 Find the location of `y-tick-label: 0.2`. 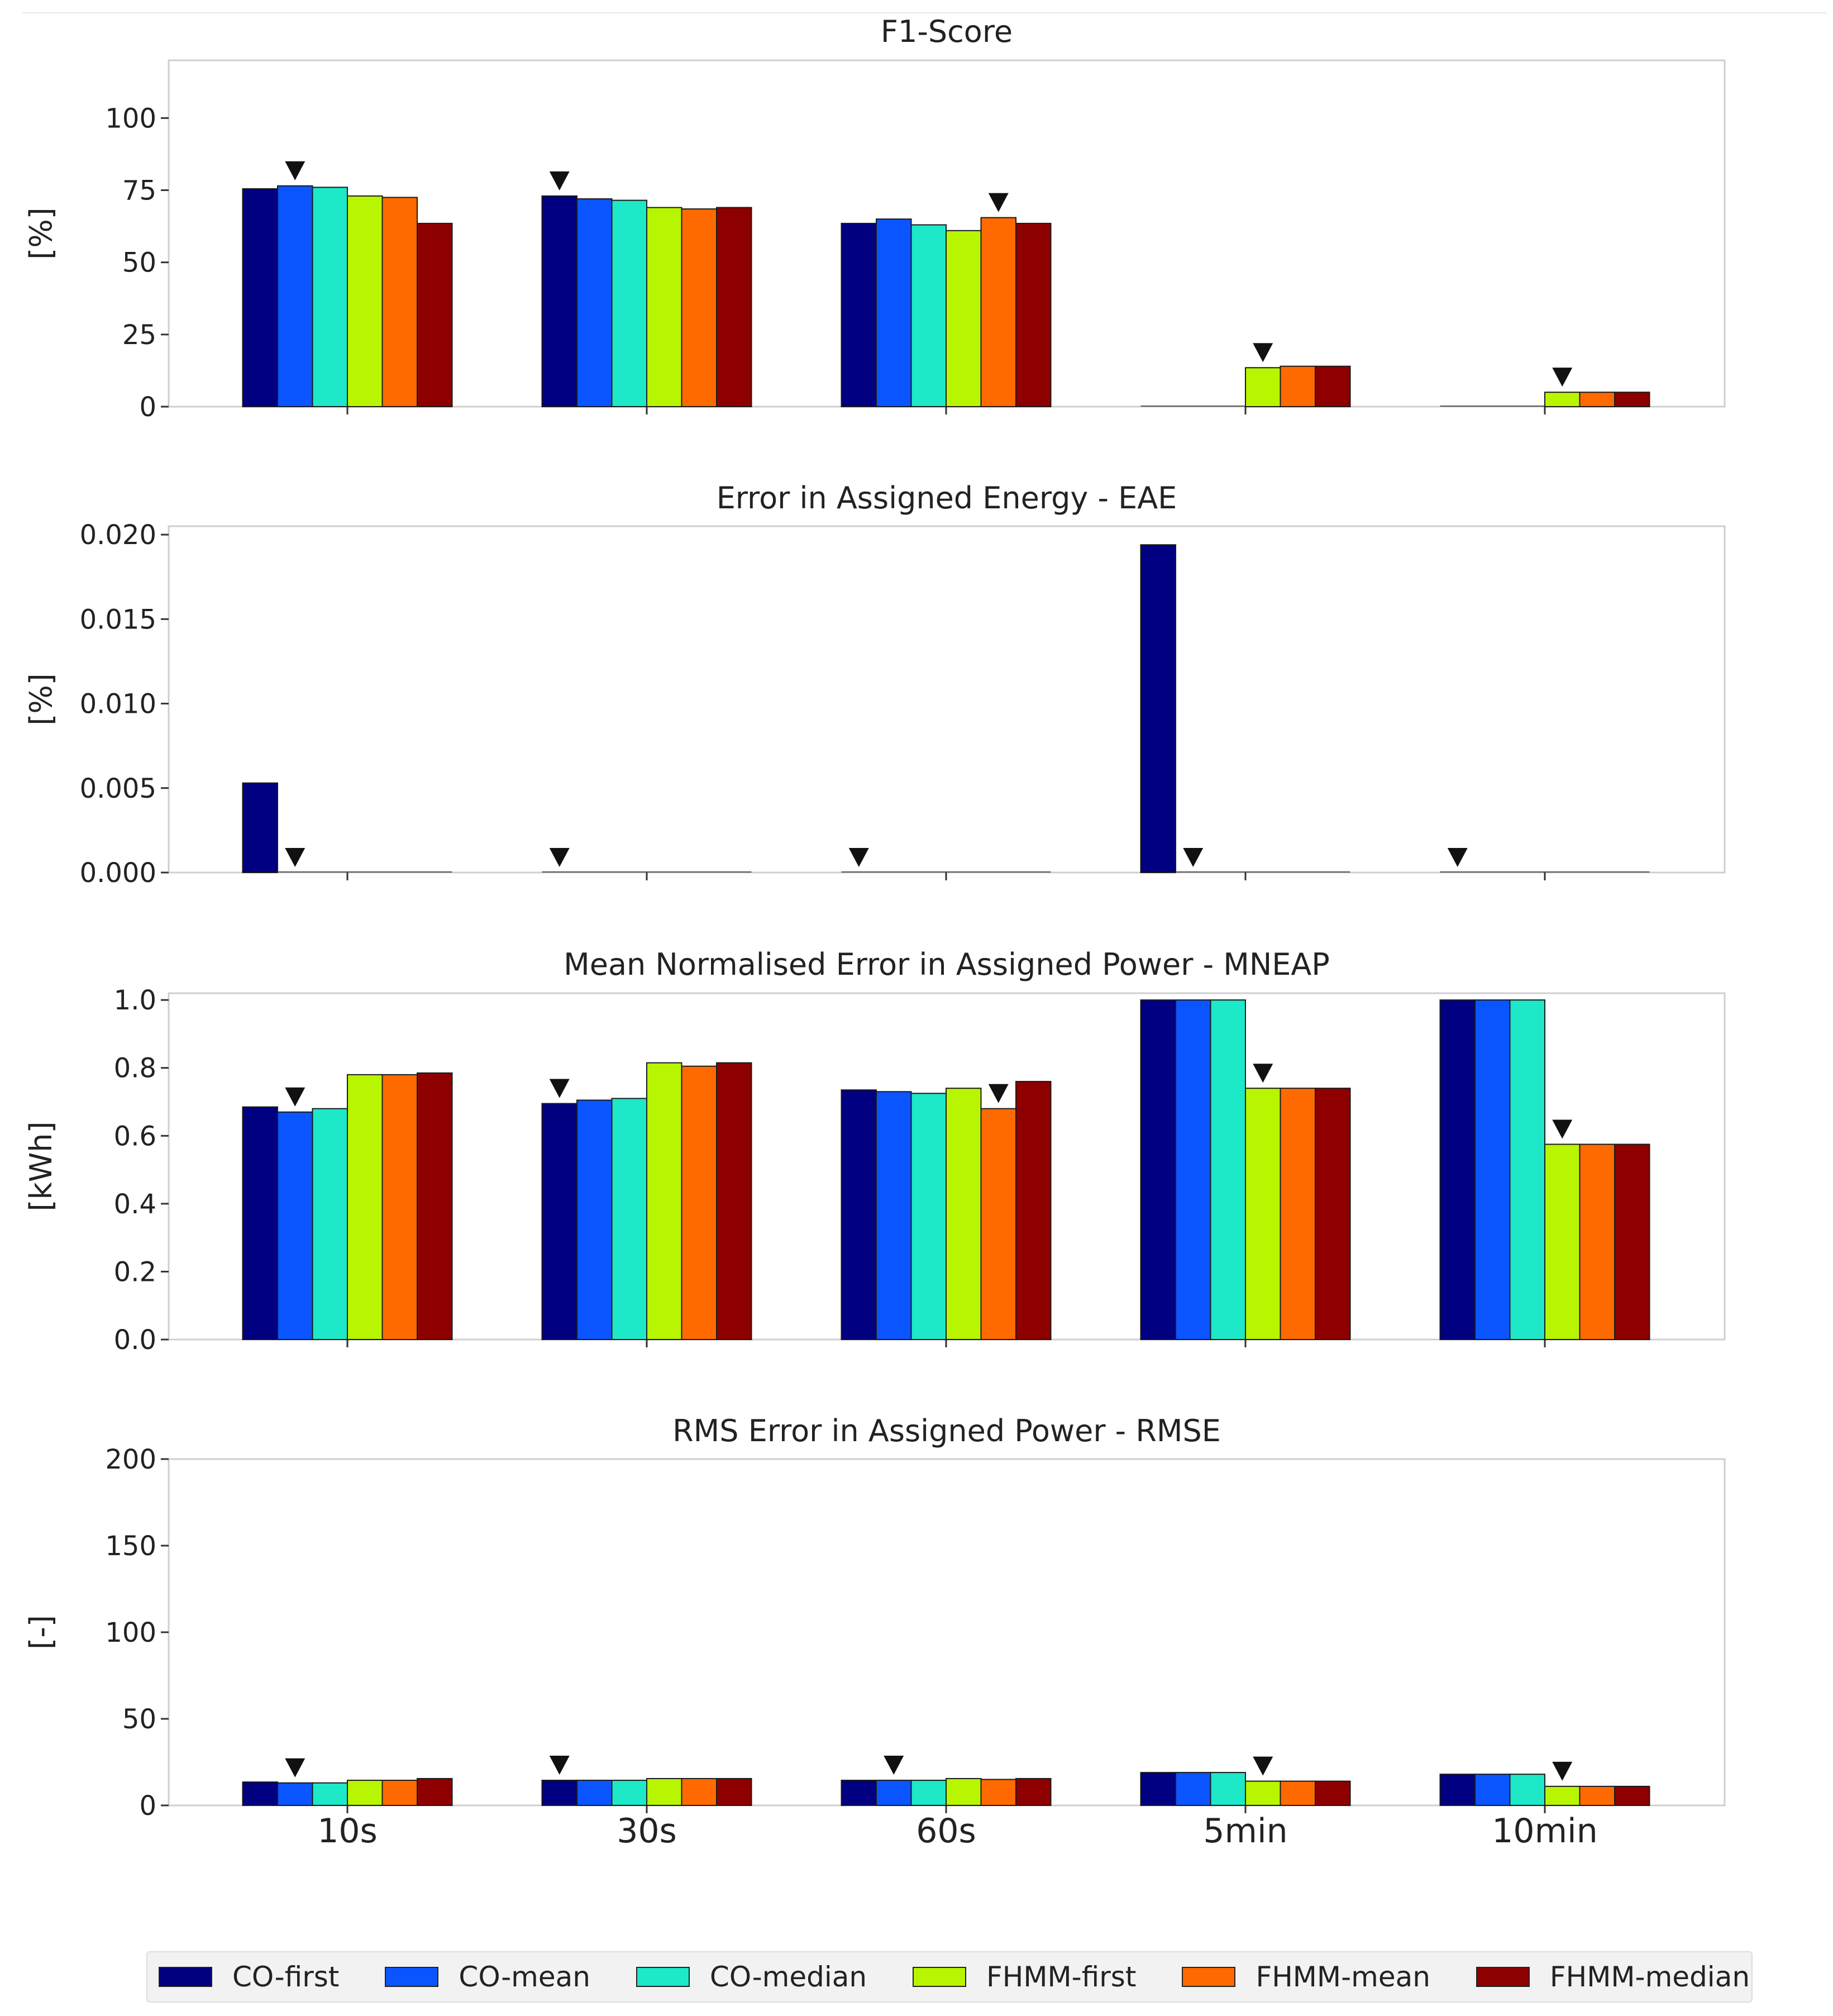

y-tick-label: 0.2 is located at coordinates (135, 1272).